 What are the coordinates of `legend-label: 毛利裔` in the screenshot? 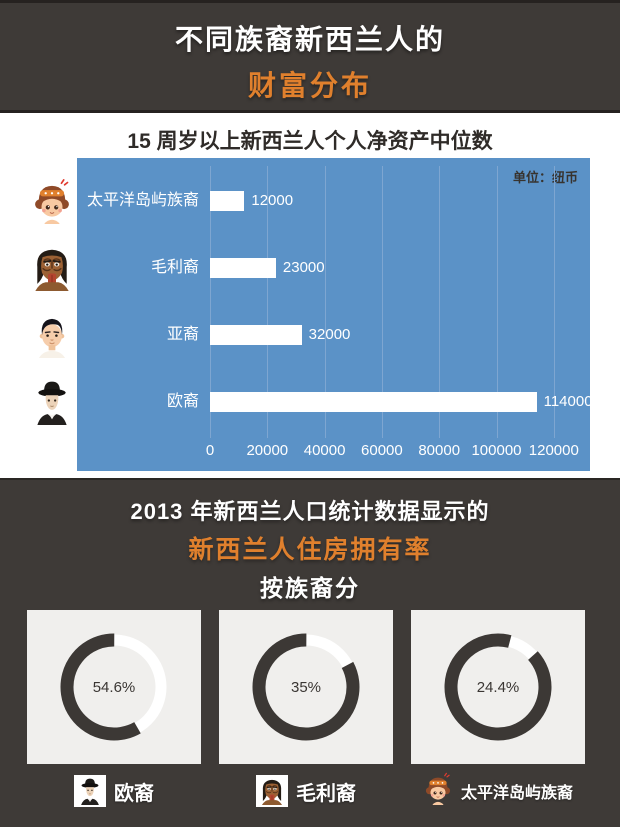 It's located at (326, 793).